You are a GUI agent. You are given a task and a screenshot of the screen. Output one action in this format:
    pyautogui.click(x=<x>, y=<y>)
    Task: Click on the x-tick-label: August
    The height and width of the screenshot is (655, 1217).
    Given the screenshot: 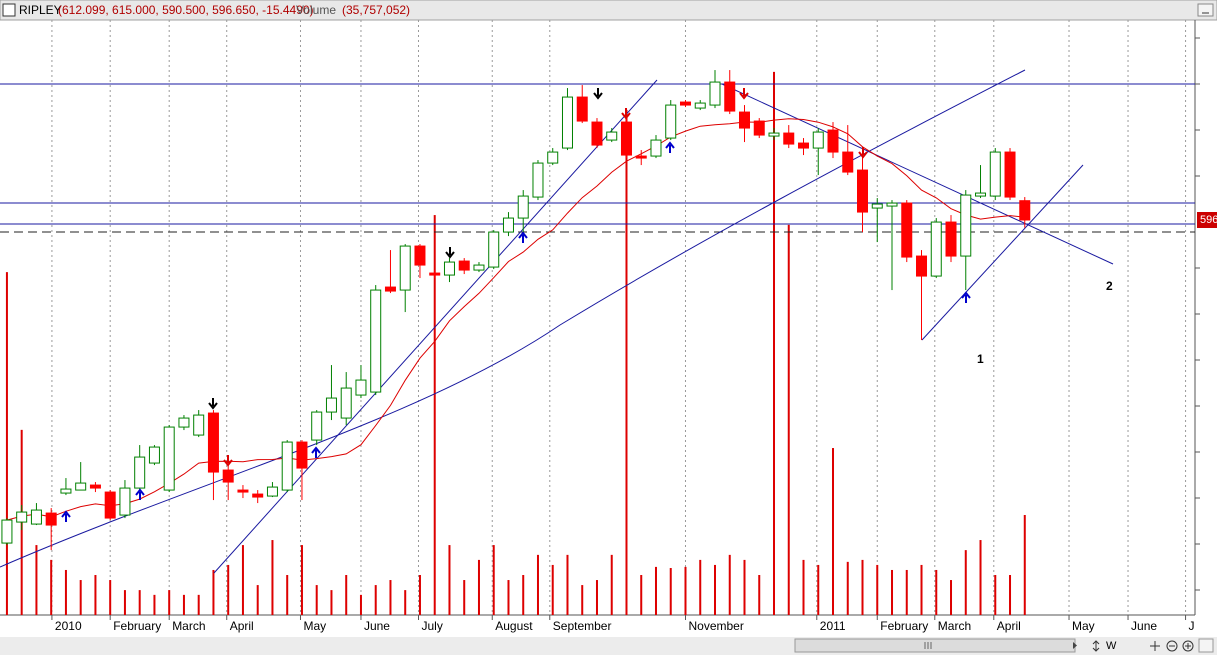 What is the action you would take?
    pyautogui.click(x=514, y=626)
    